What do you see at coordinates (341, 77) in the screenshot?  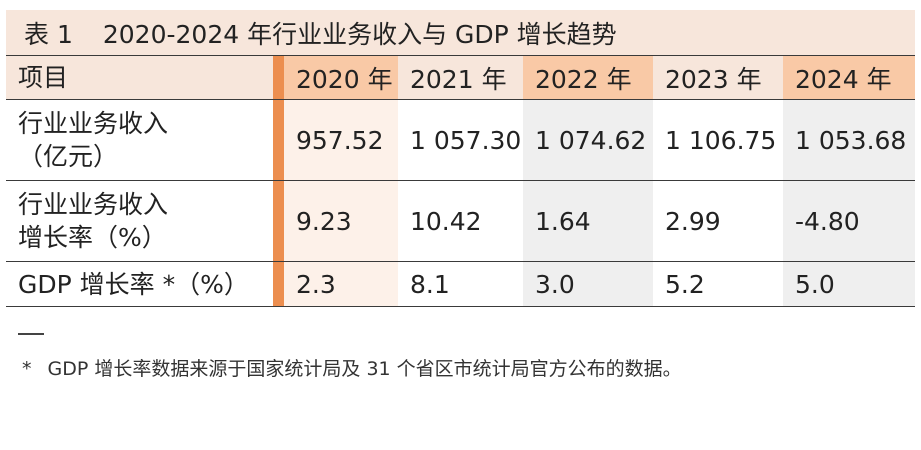 I see `header-year-2020: 2020 年` at bounding box center [341, 77].